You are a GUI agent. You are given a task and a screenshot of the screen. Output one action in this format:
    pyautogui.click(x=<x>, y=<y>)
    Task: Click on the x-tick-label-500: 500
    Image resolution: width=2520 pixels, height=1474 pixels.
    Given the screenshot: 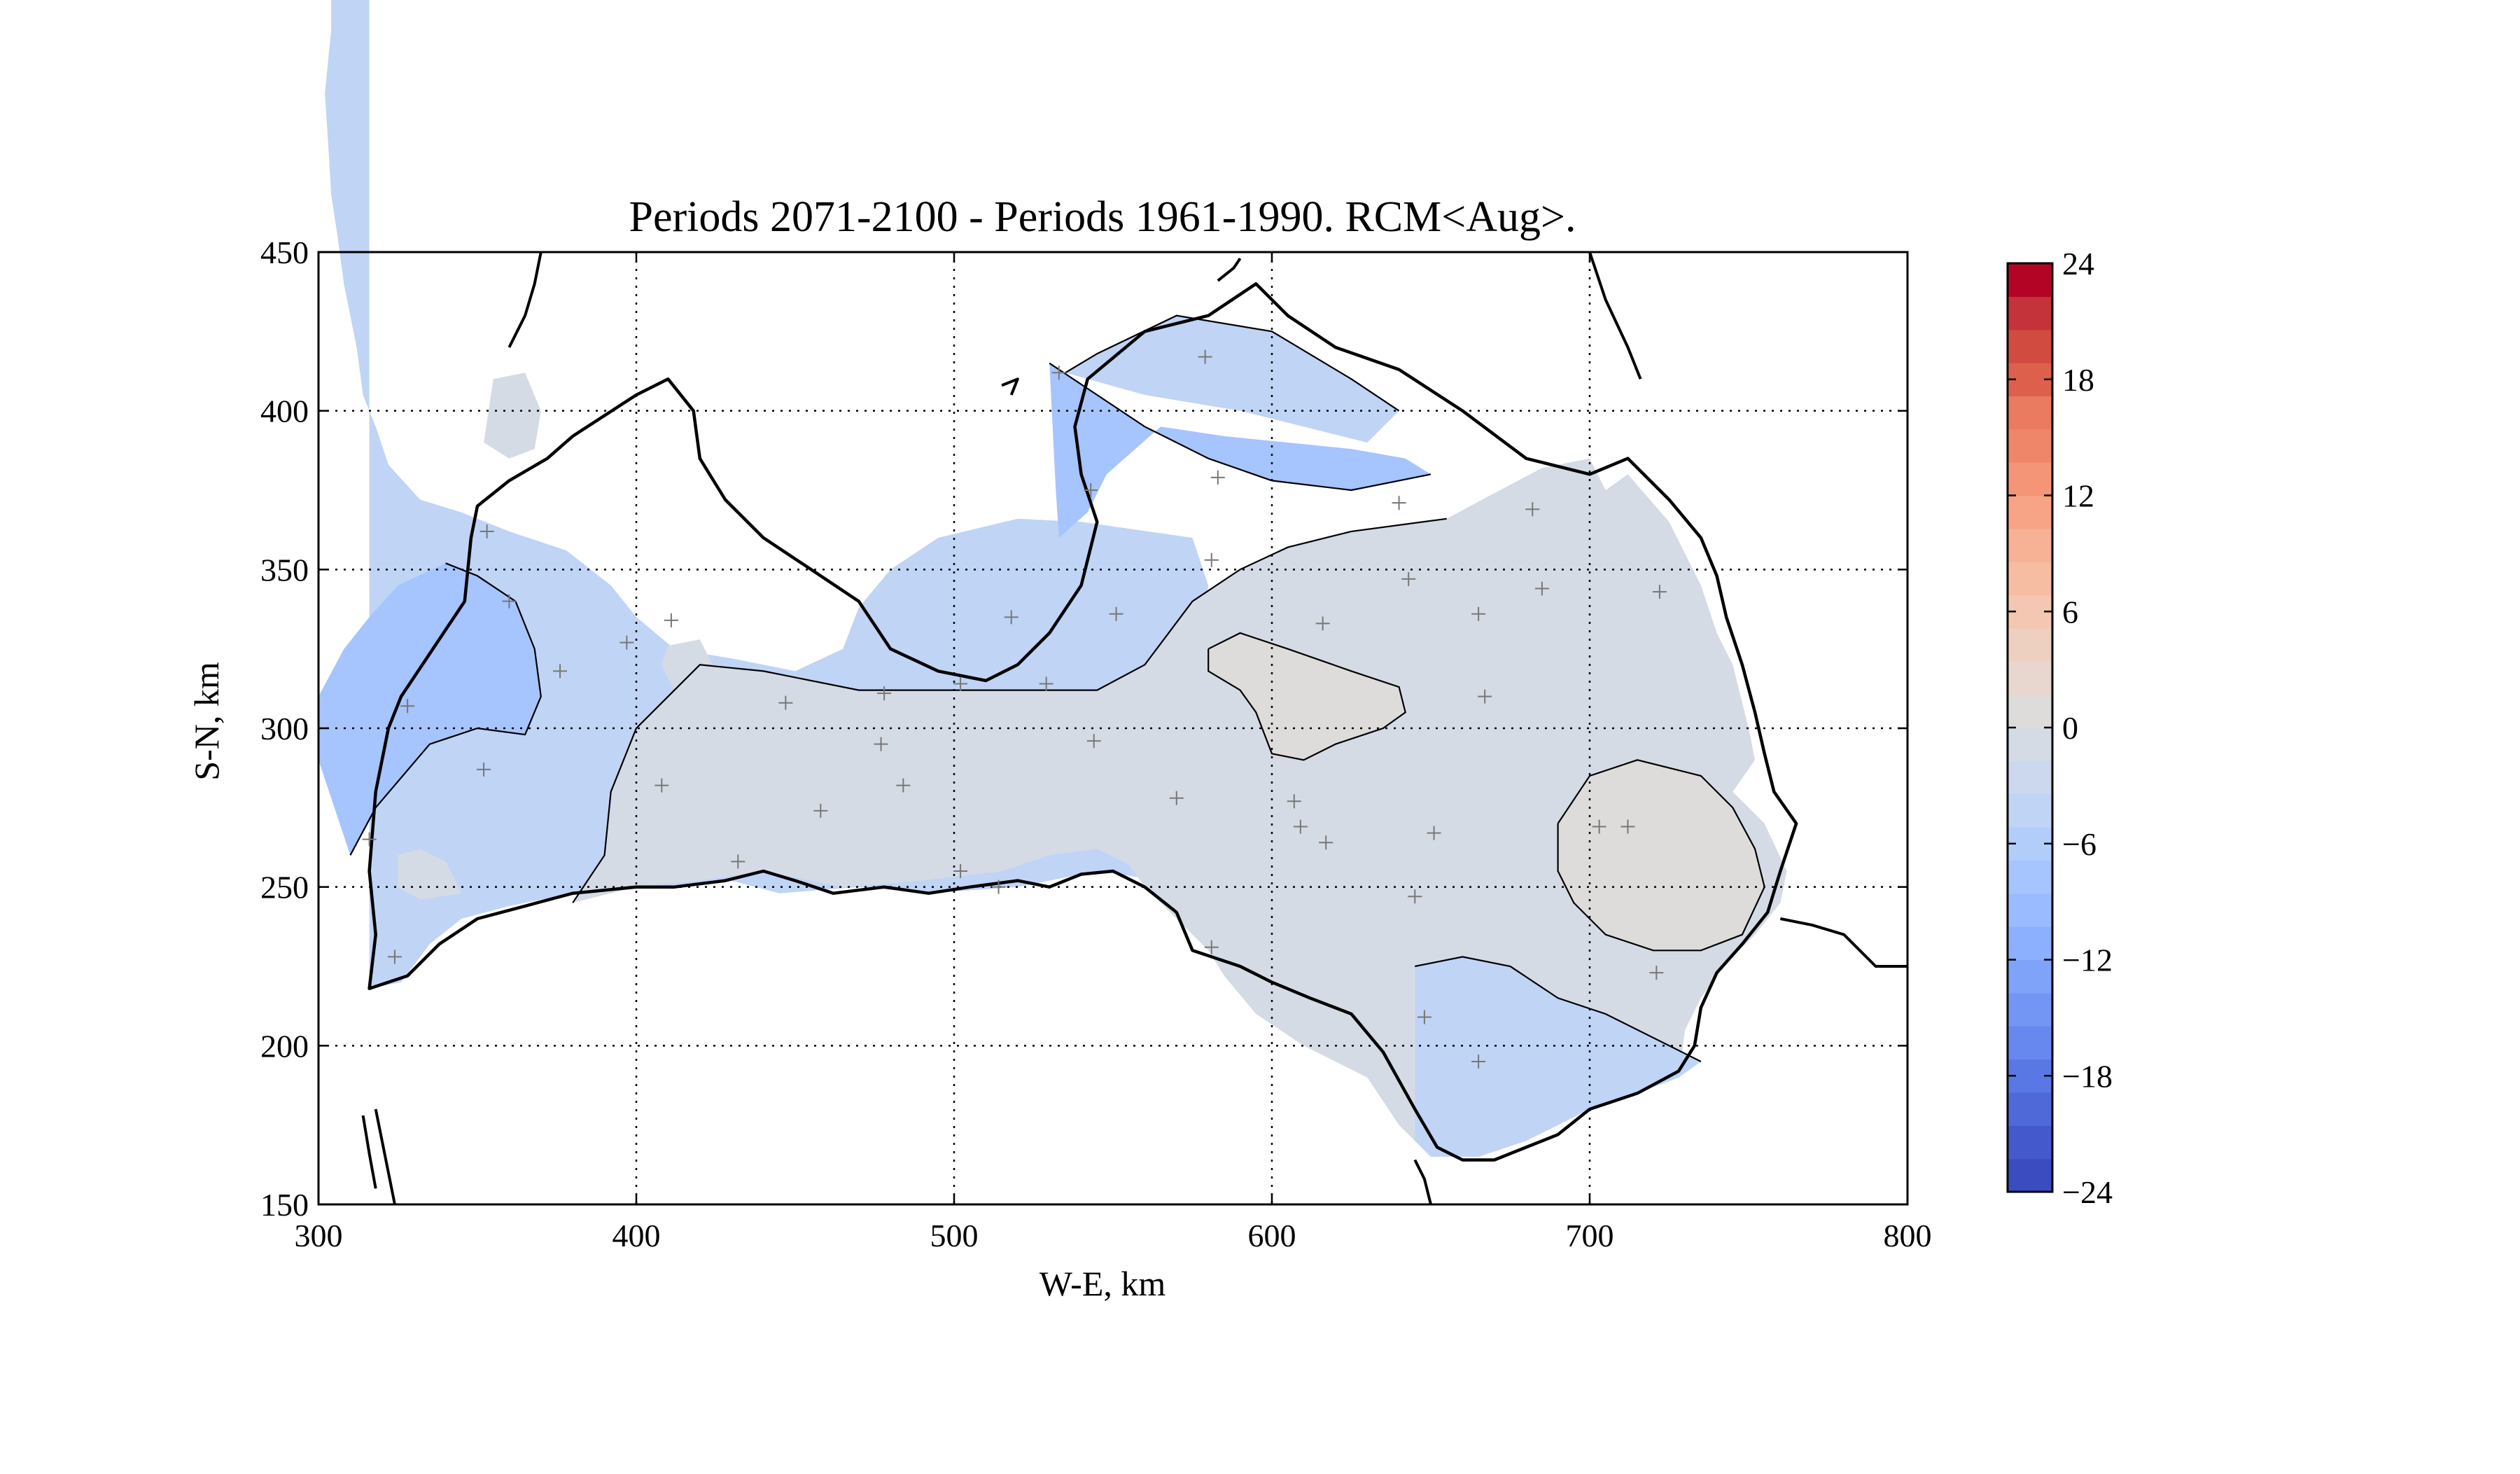 What is the action you would take?
    pyautogui.click(x=954, y=1235)
    